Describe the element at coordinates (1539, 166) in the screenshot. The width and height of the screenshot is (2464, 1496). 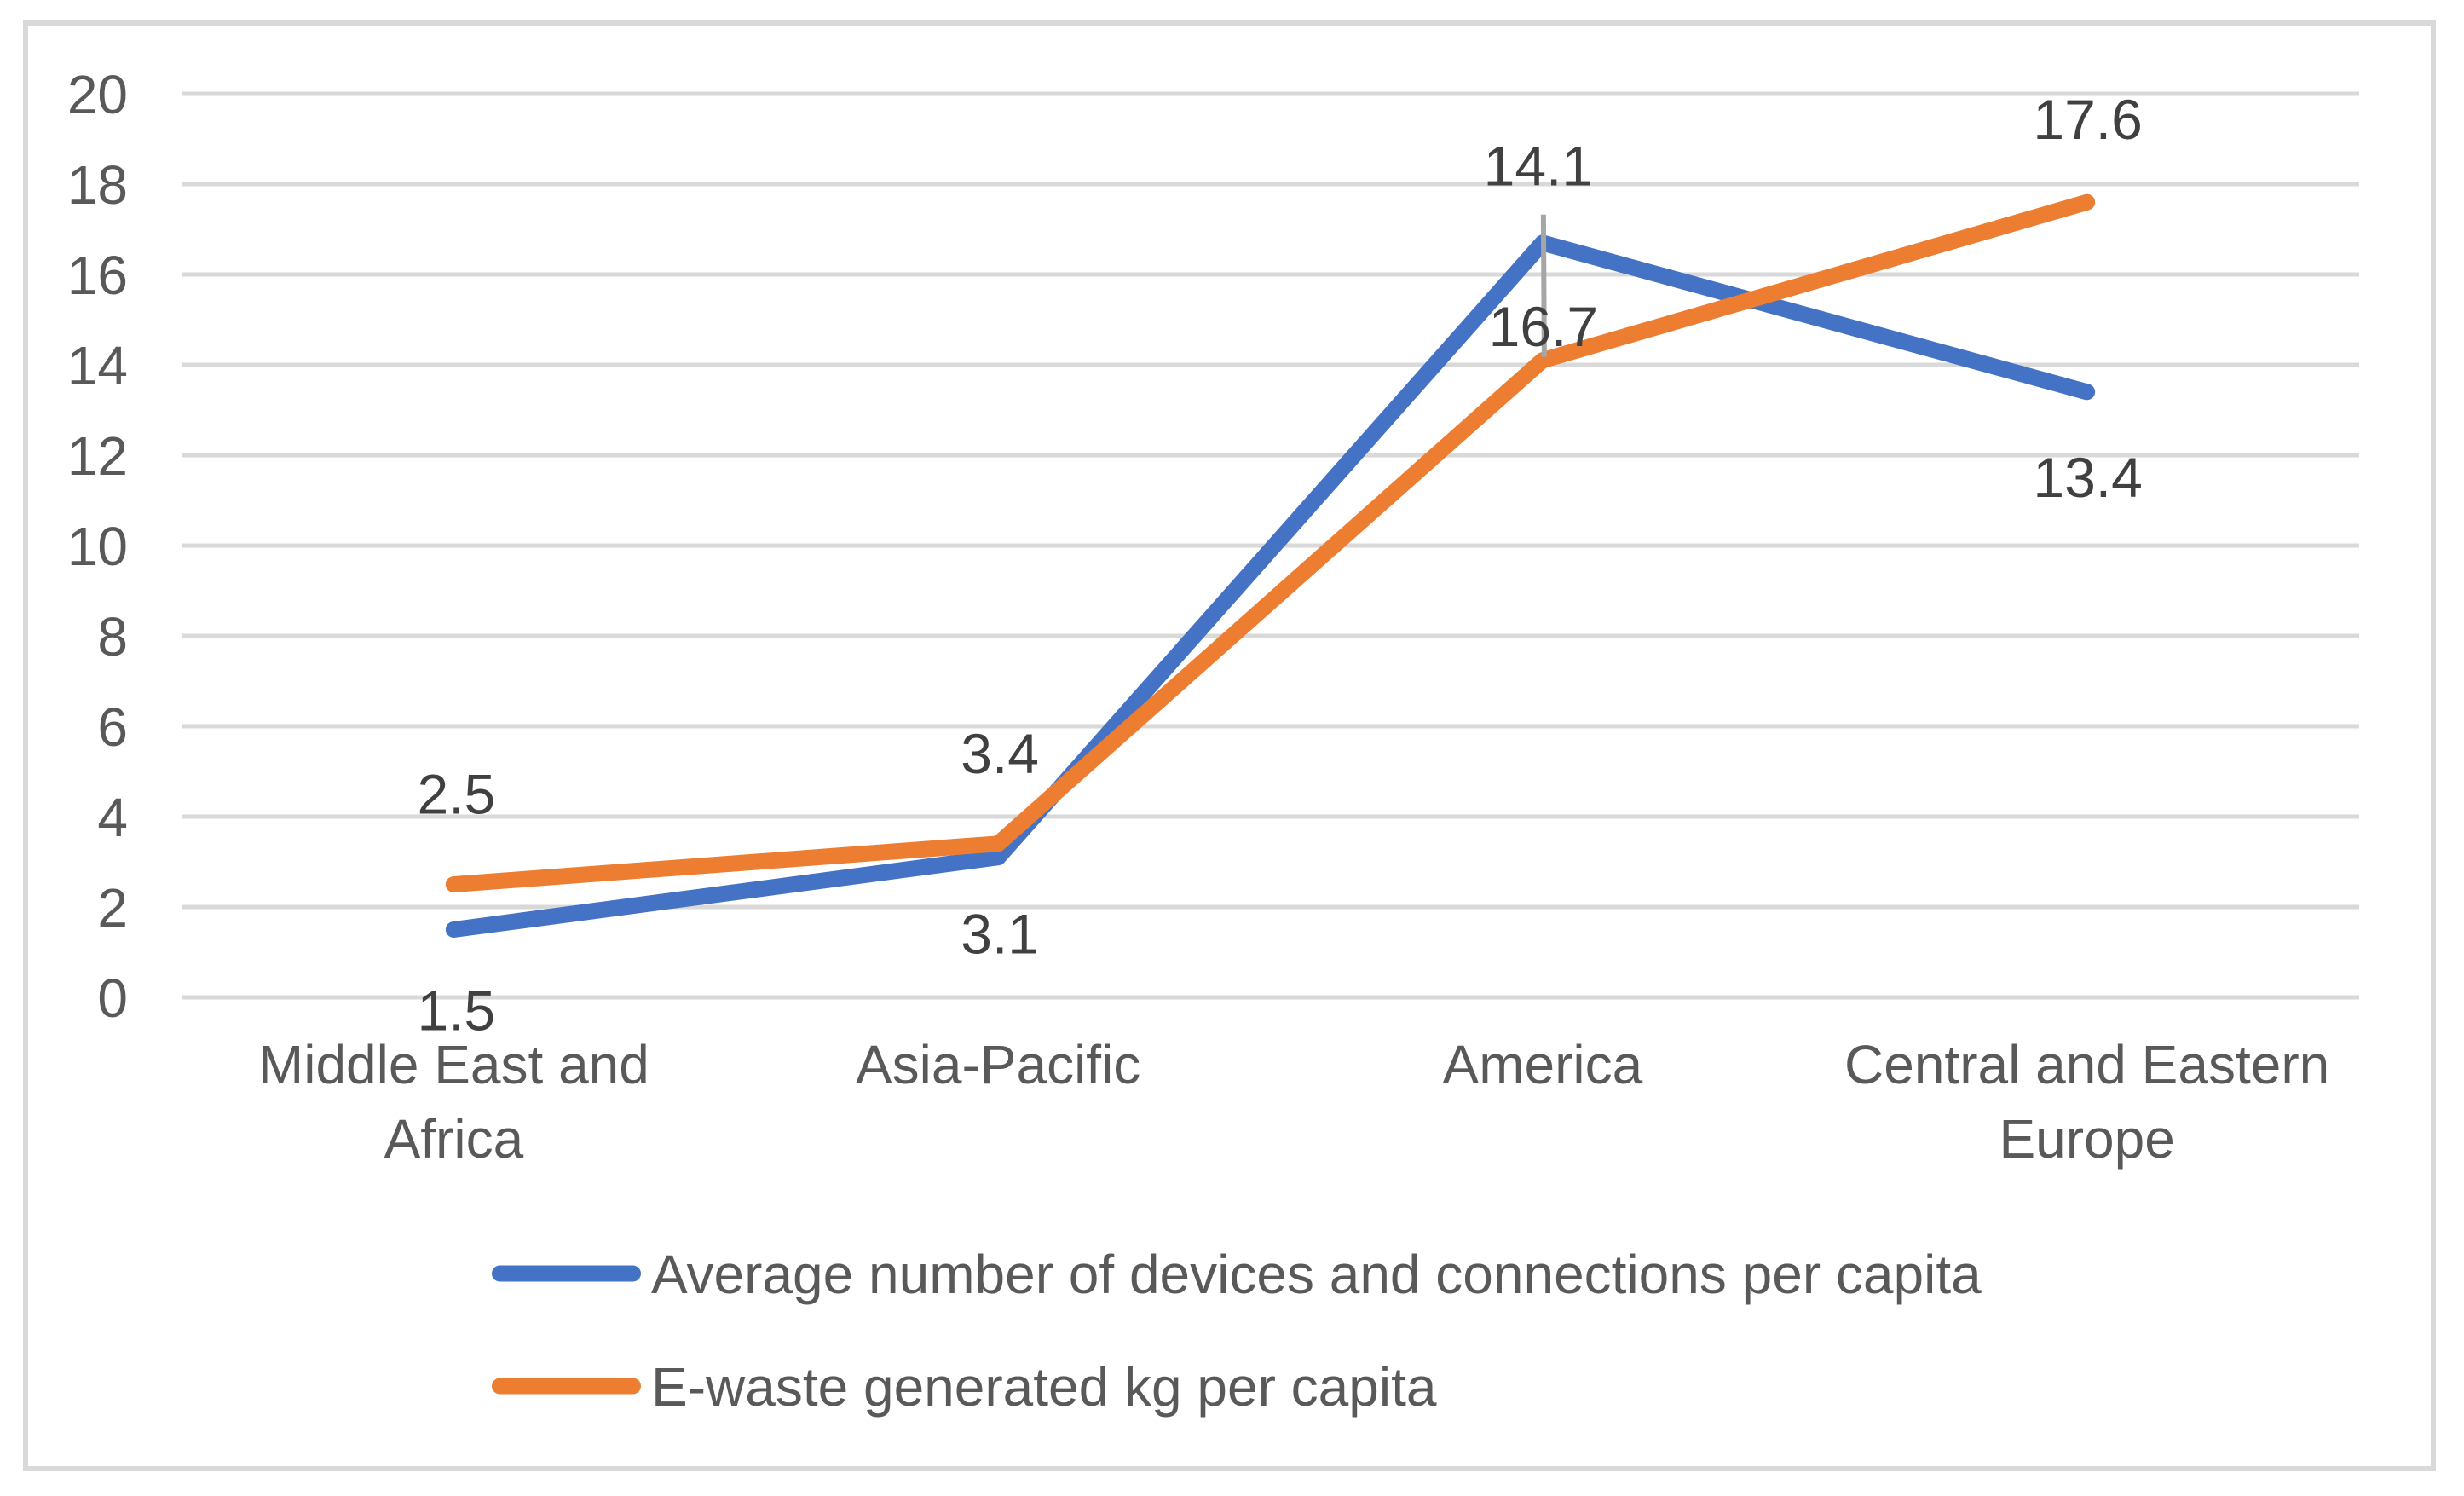
I see `data-label: 14.1` at that location.